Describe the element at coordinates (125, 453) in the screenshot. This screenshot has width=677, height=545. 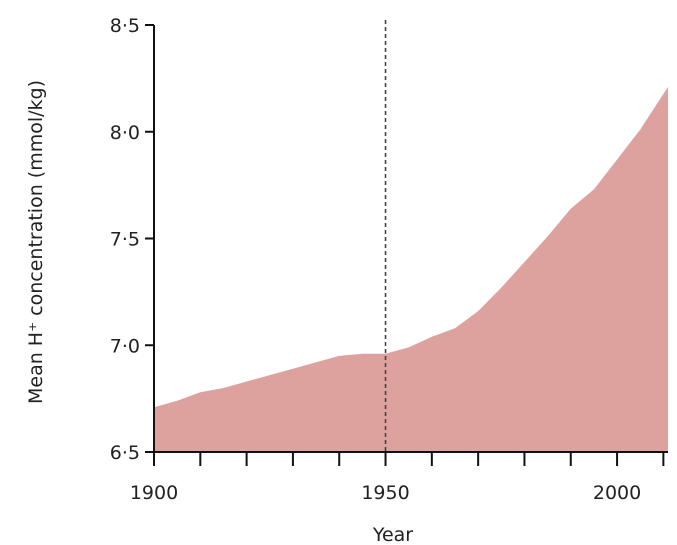
I see `y-tick-label: 6·5` at that location.